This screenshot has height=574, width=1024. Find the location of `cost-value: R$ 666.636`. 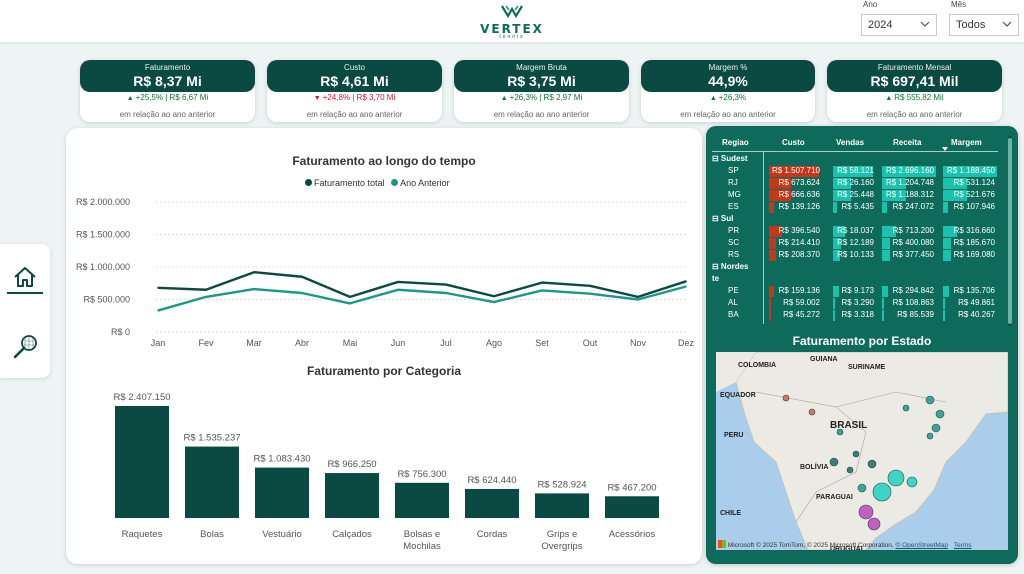

cost-value: R$ 666.636 is located at coordinates (799, 194).